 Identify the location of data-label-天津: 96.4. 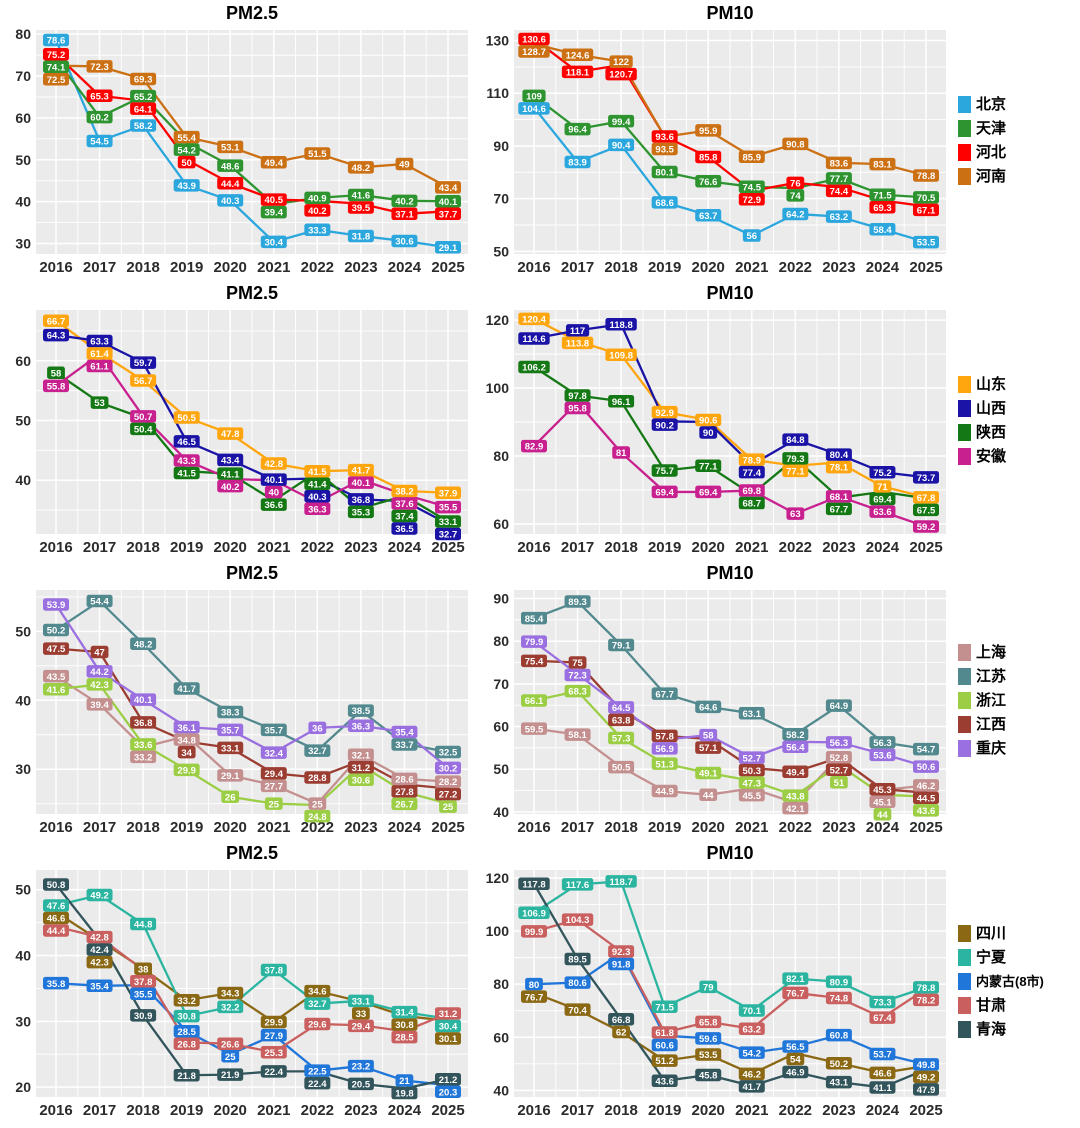
(577, 129).